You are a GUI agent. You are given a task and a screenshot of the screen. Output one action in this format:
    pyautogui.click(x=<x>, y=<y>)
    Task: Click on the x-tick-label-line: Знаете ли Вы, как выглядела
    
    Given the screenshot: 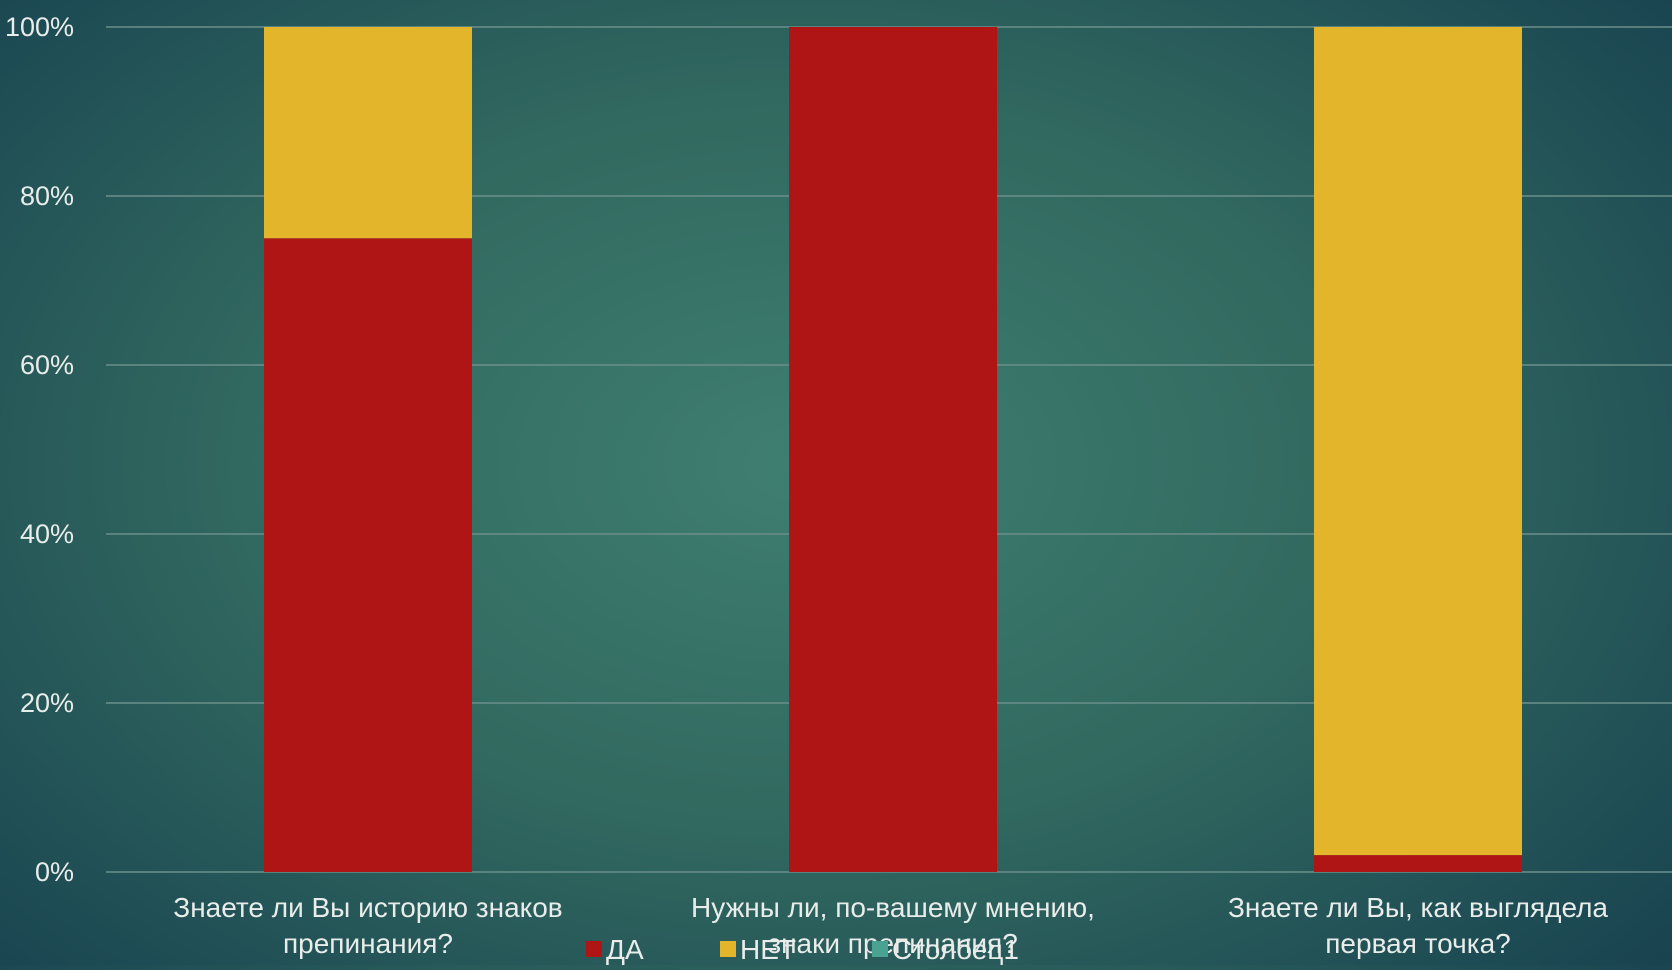 What is the action you would take?
    pyautogui.click(x=1418, y=907)
    